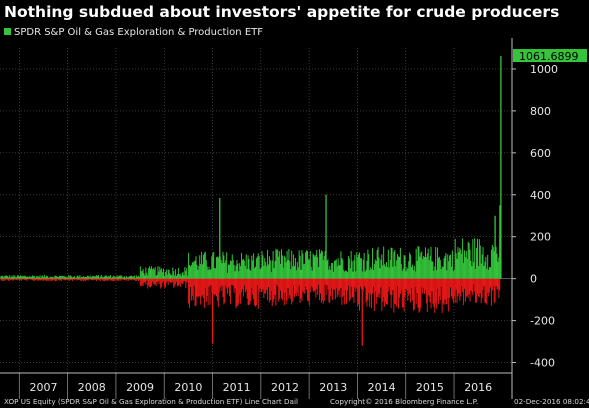 The height and width of the screenshot is (408, 589). Describe the element at coordinates (542, 363) in the screenshot. I see `y-tick-label: -400` at that location.